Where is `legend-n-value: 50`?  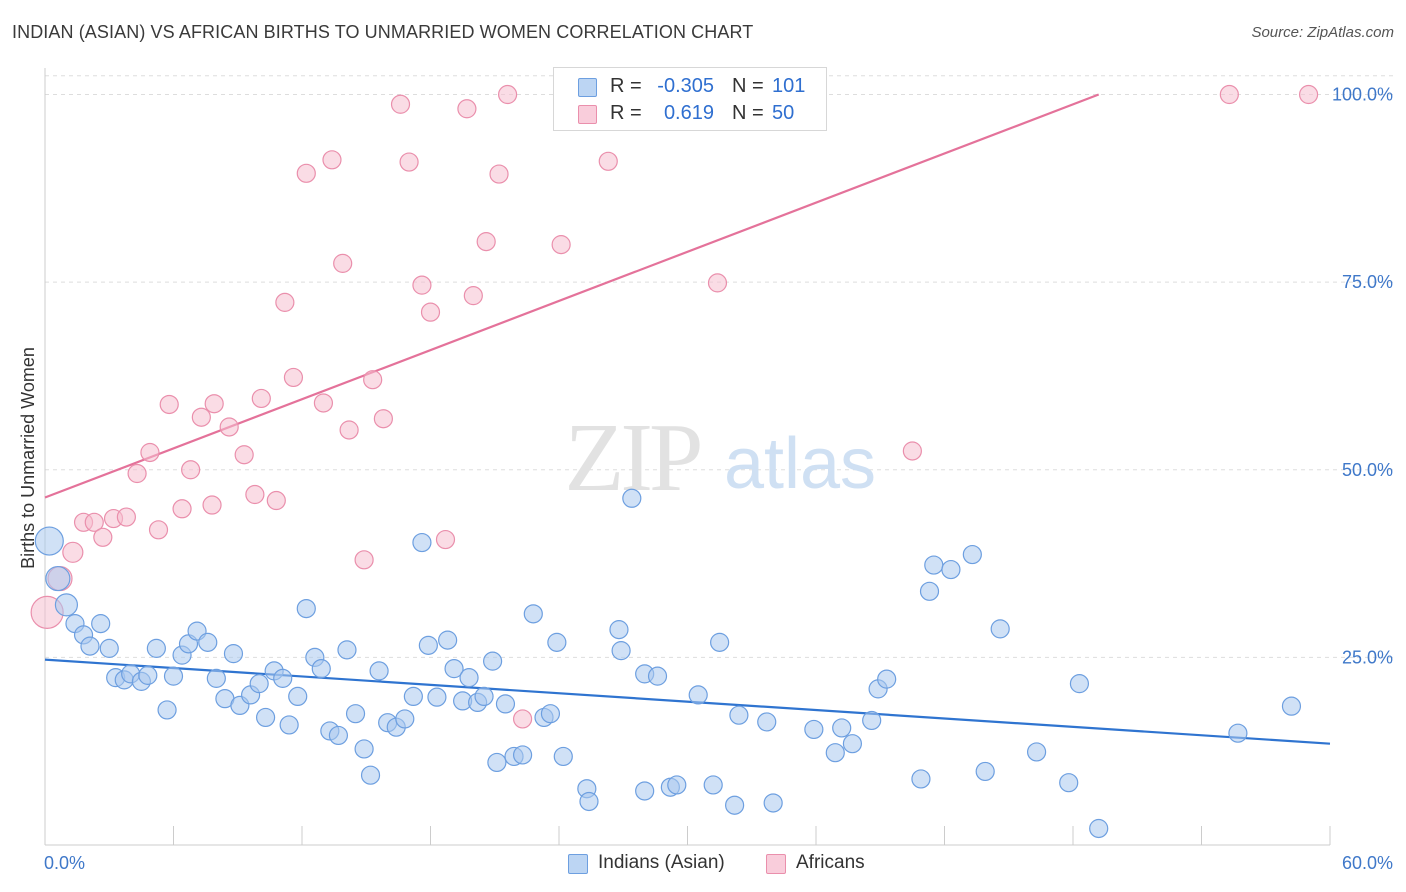 legend-n-value: 50 is located at coordinates (783, 113).